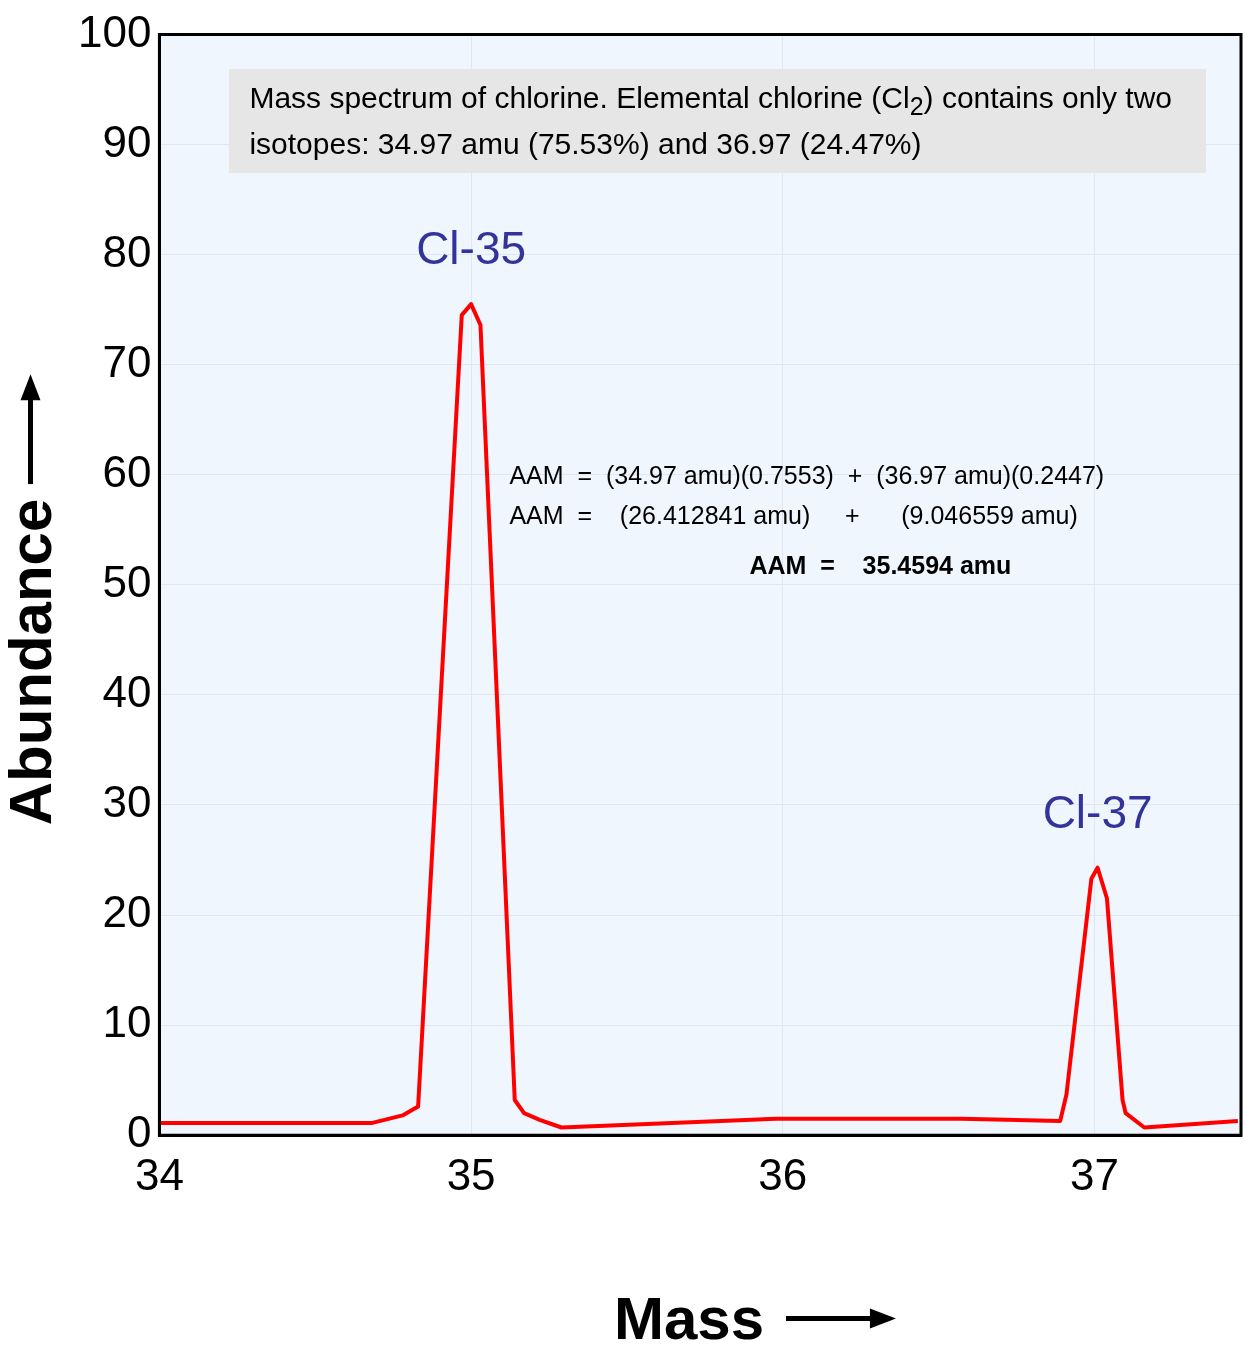  What do you see at coordinates (127, 141) in the screenshot?
I see `y-tick-label: 90` at bounding box center [127, 141].